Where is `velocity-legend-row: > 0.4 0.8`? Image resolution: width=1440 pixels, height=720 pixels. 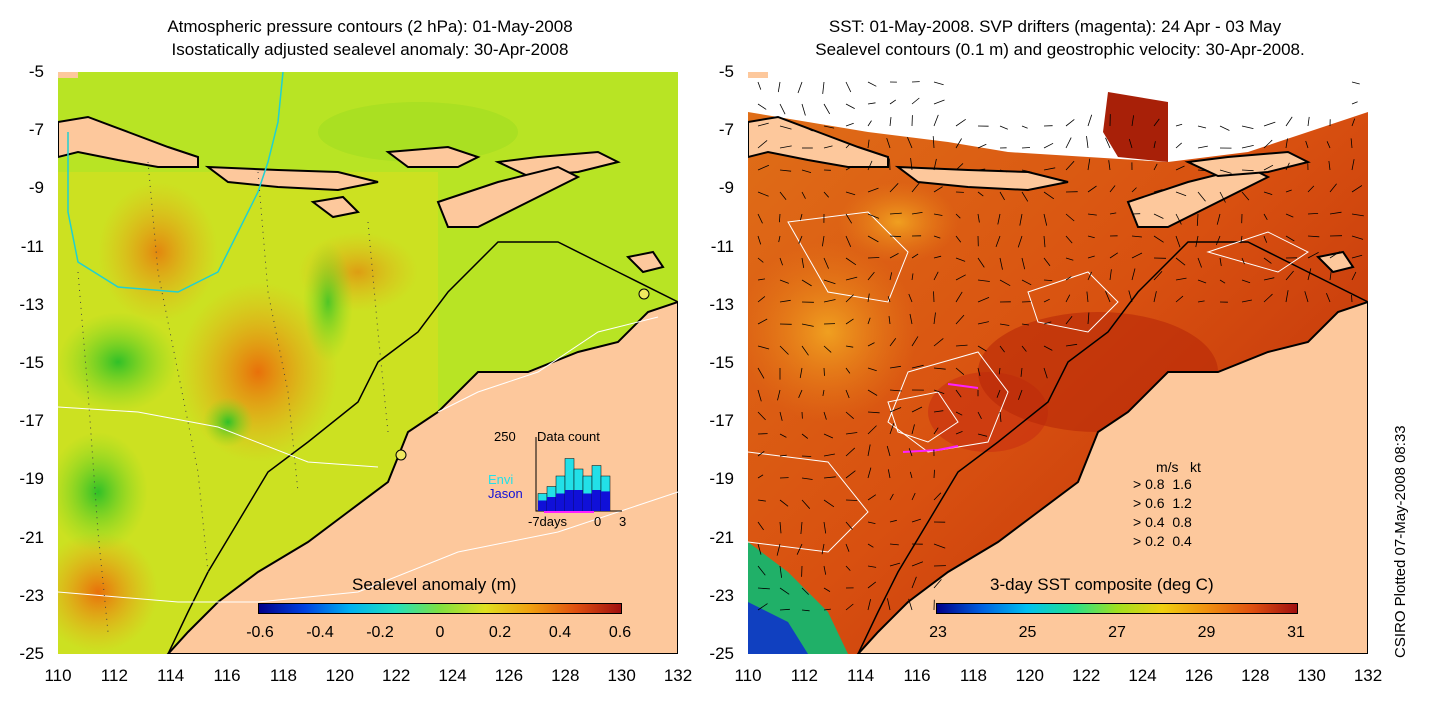
velocity-legend-row: > 0.4 0.8 is located at coordinates (1162, 522).